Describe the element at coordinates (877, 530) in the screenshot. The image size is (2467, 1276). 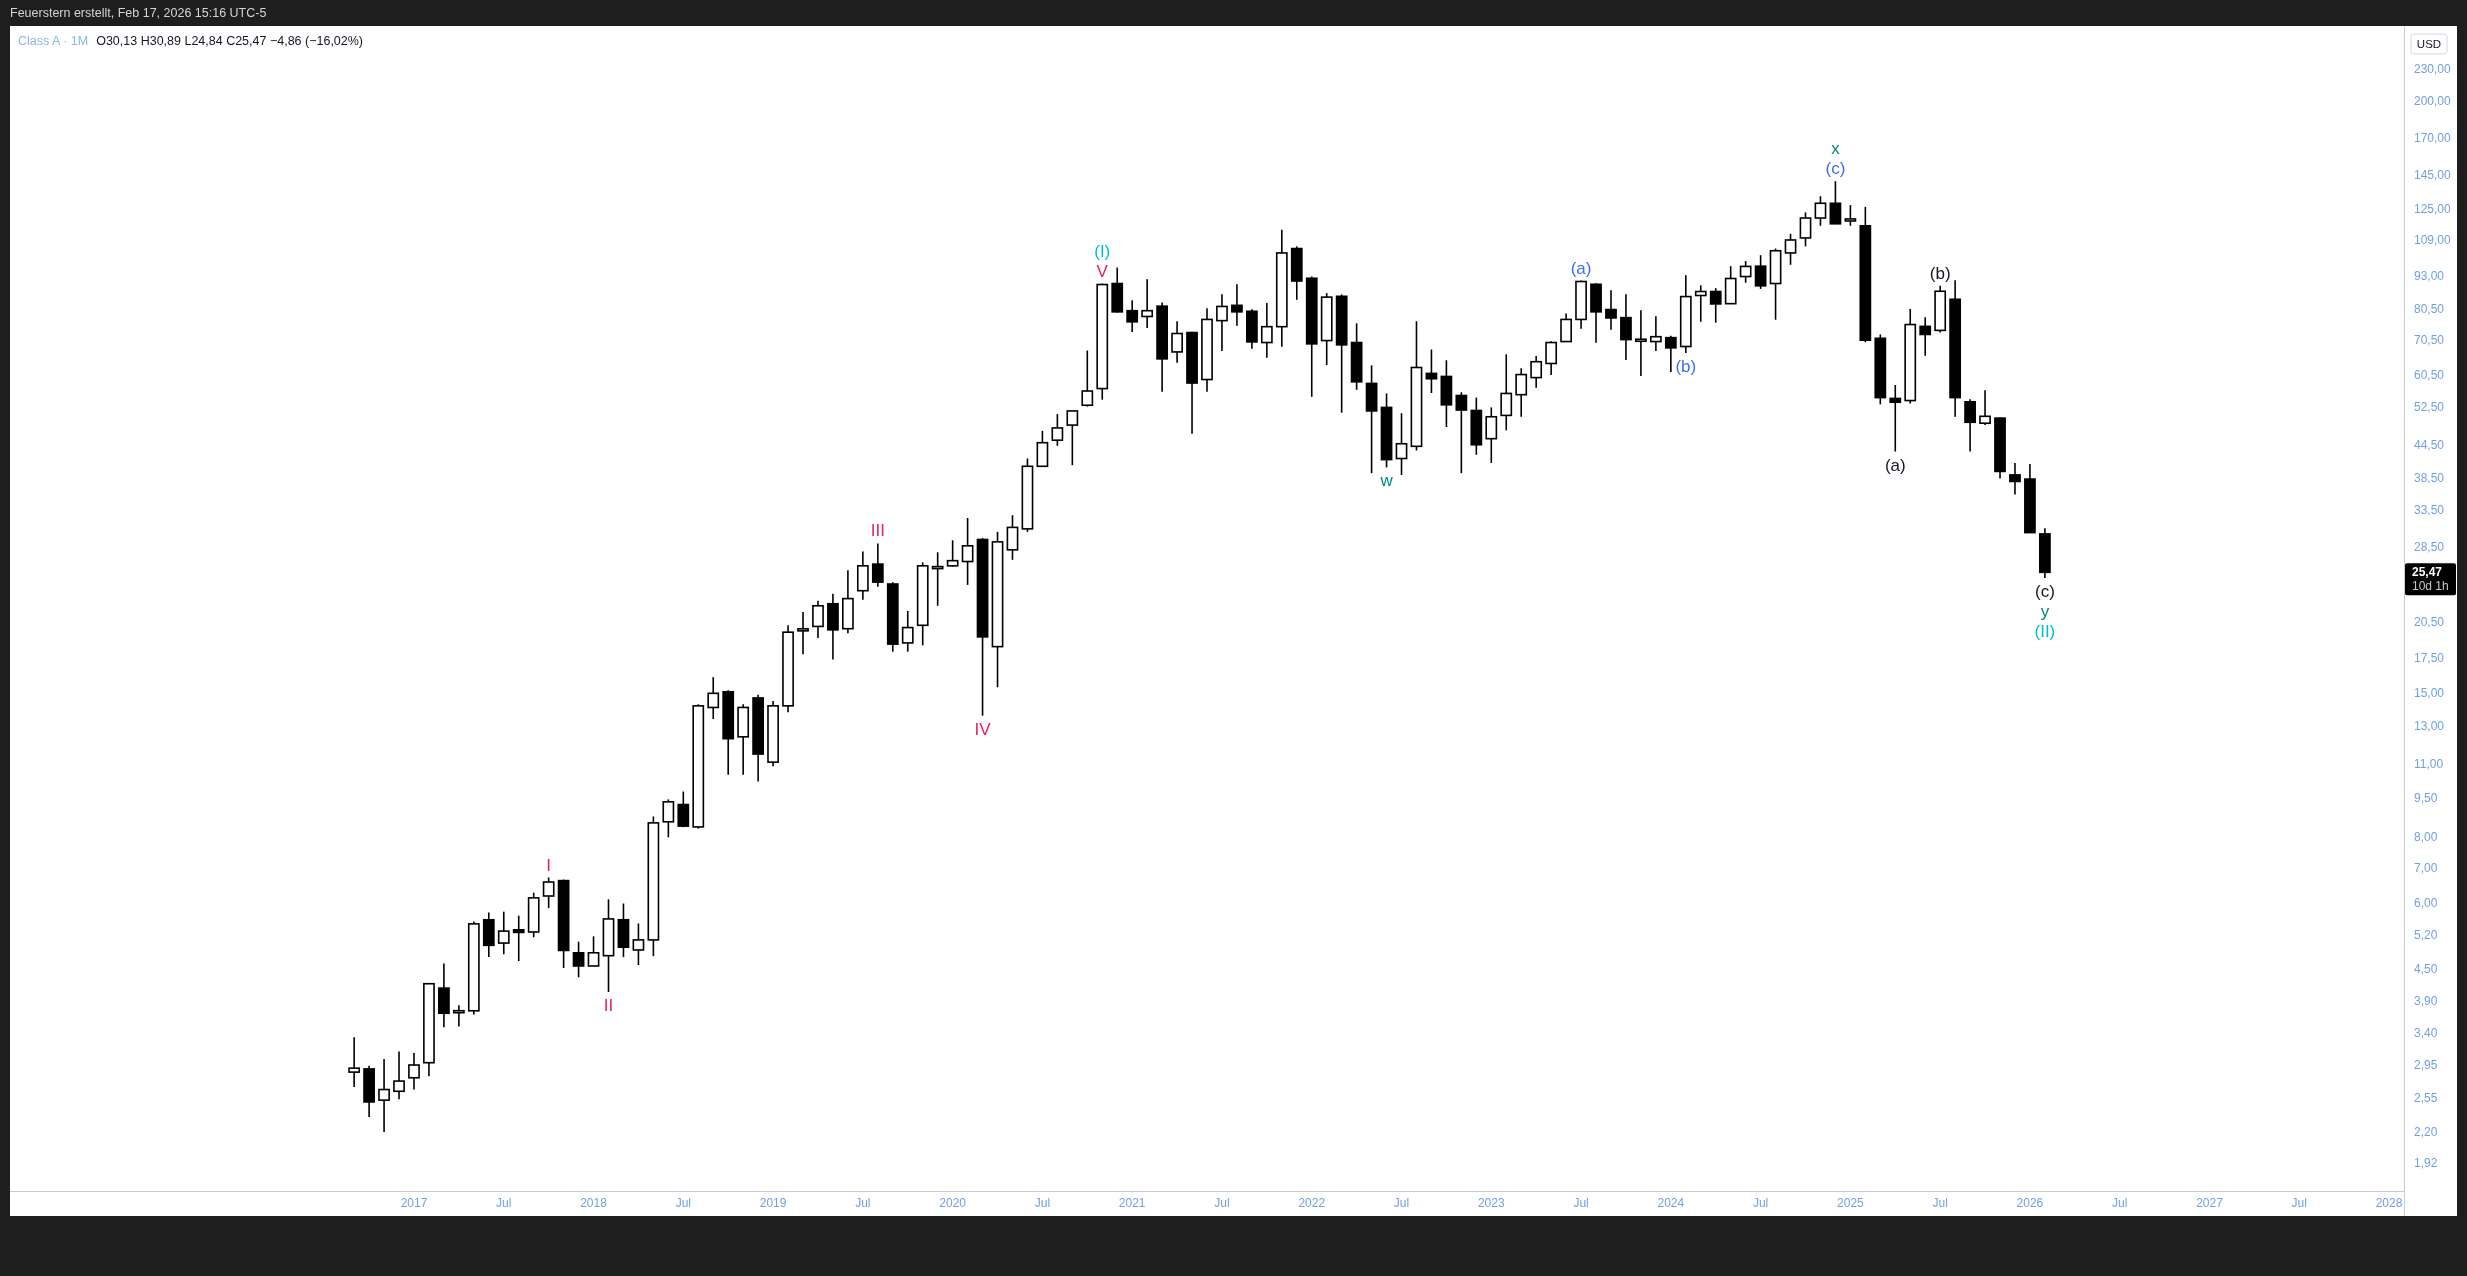
I see `annotation: III` at that location.